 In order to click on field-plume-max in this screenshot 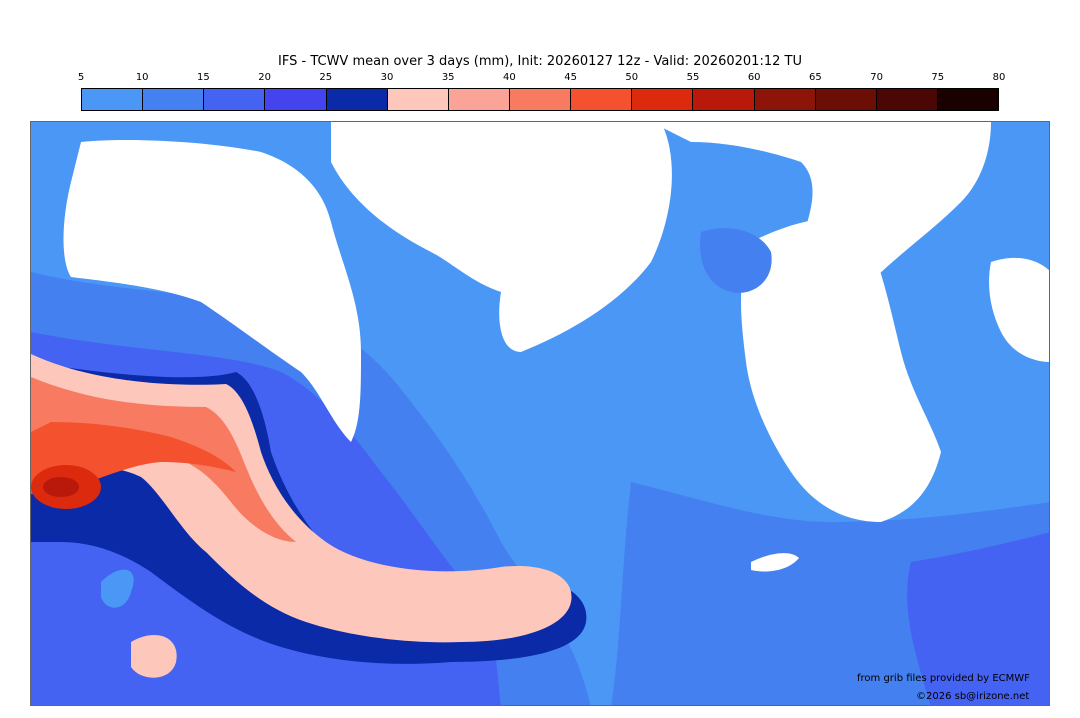, I will do `click(61, 487)`.